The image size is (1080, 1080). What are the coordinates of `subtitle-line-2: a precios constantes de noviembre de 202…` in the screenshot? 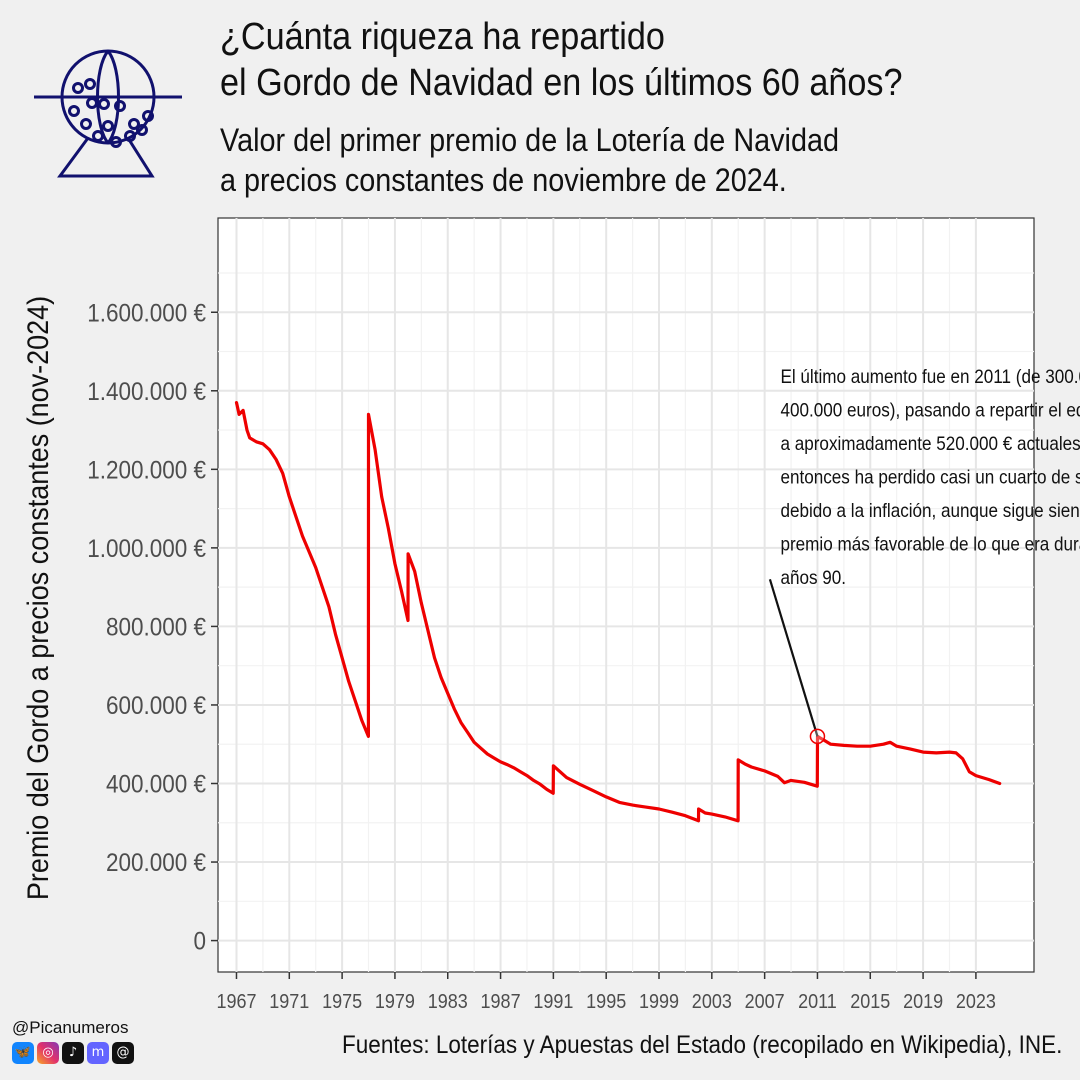 It's located at (503, 180).